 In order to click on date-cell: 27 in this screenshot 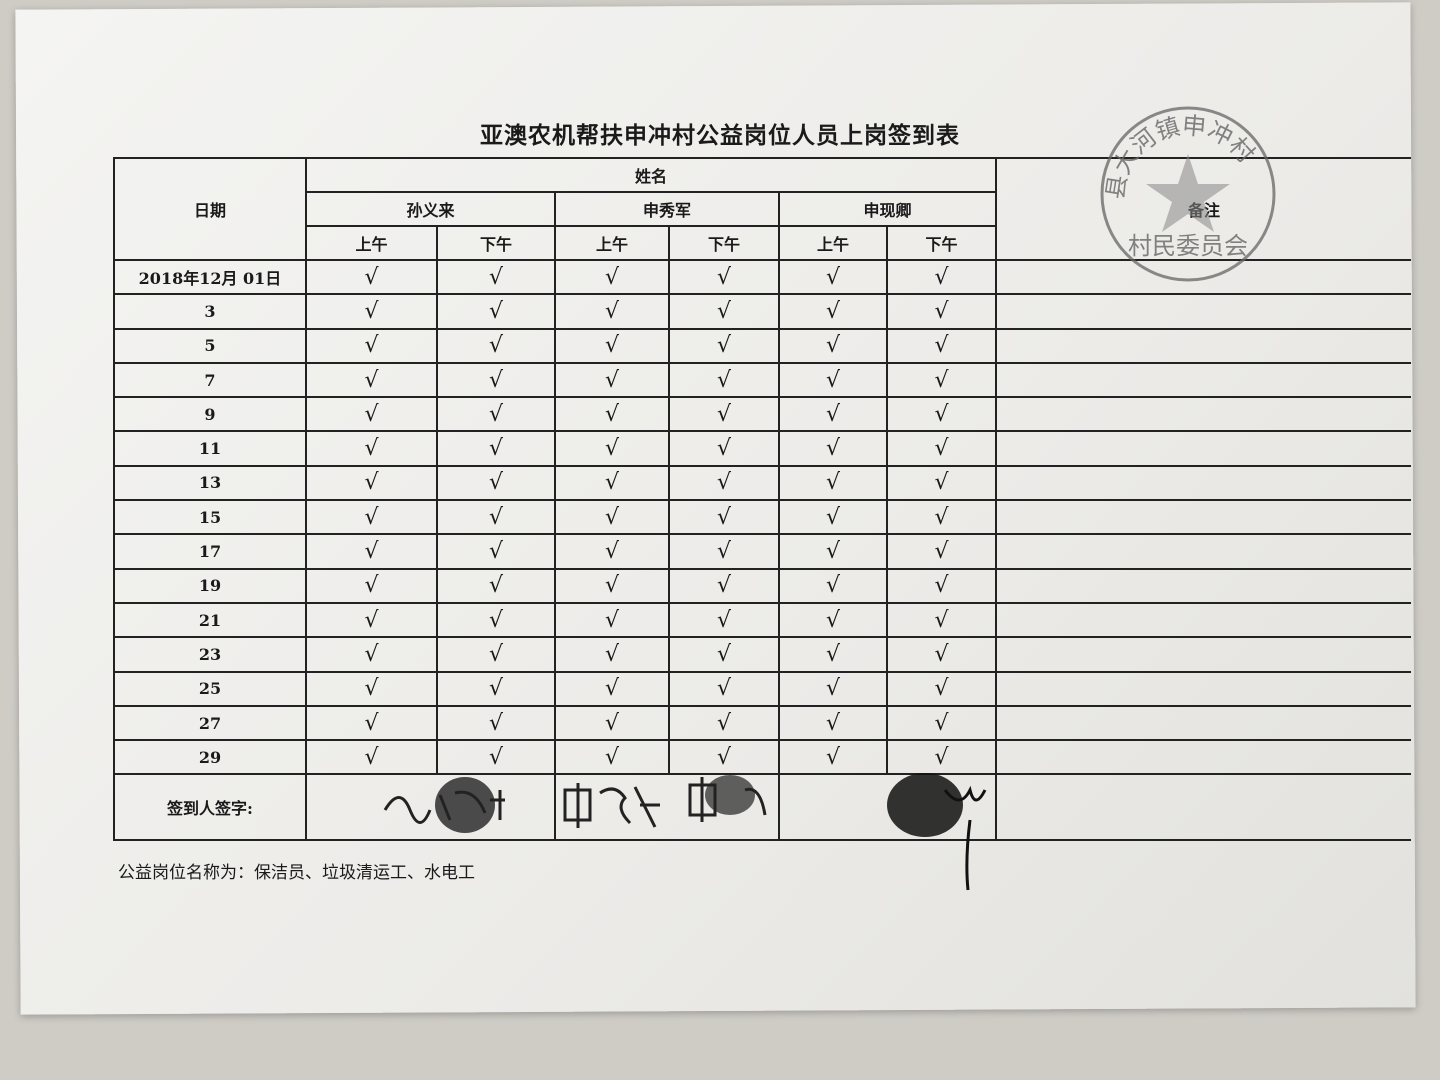, I will do `click(210, 723)`.